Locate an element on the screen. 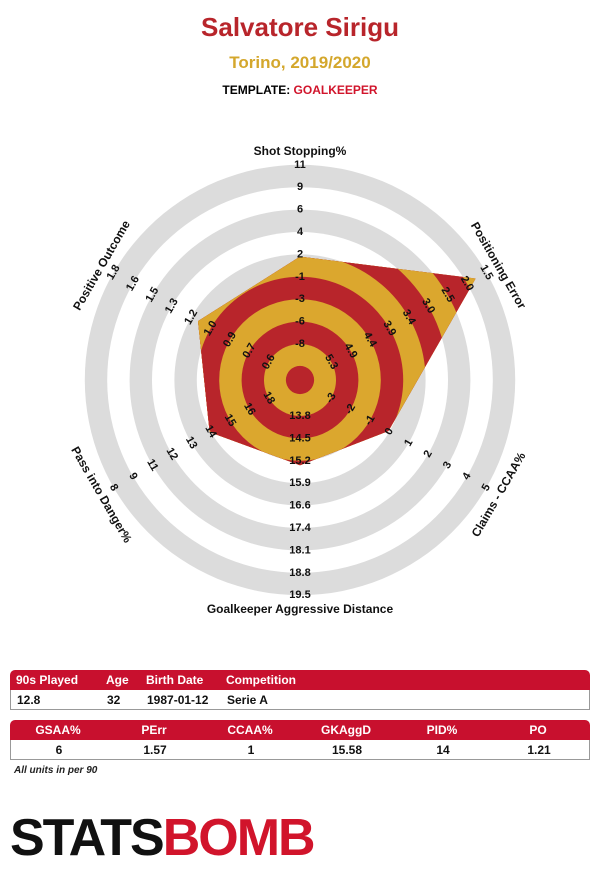 Image resolution: width=600 pixels, height=880 pixels. profile-header-90s: 90s Played is located at coordinates (47, 680).